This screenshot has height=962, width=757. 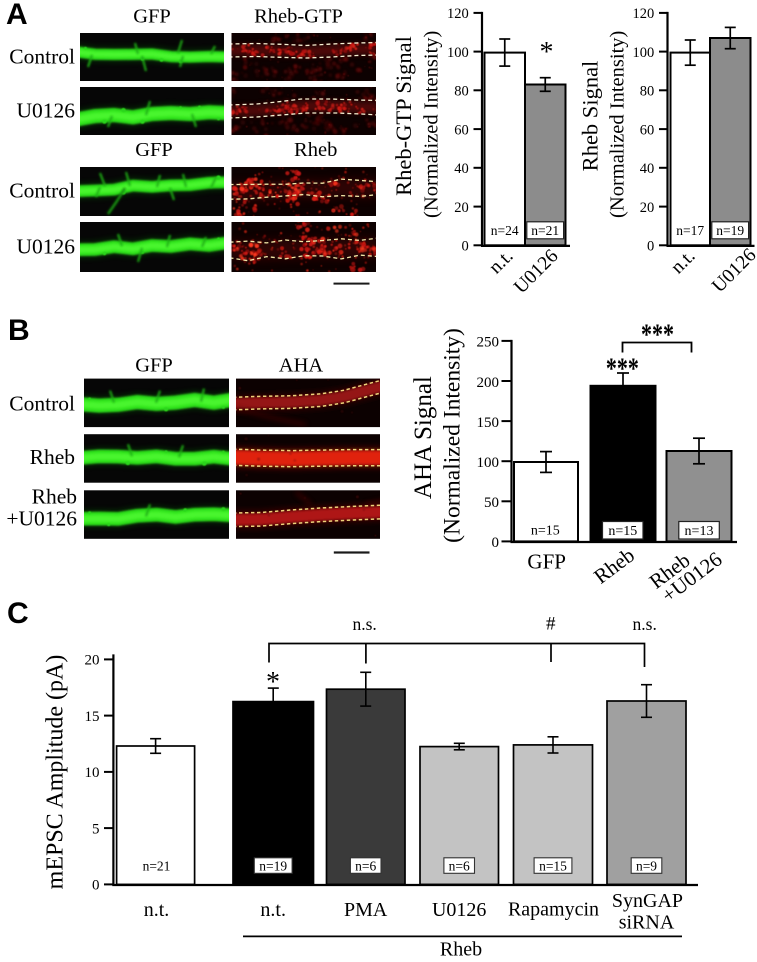 What do you see at coordinates (553, 909) in the screenshot?
I see `svg-text: Rapamycin` at bounding box center [553, 909].